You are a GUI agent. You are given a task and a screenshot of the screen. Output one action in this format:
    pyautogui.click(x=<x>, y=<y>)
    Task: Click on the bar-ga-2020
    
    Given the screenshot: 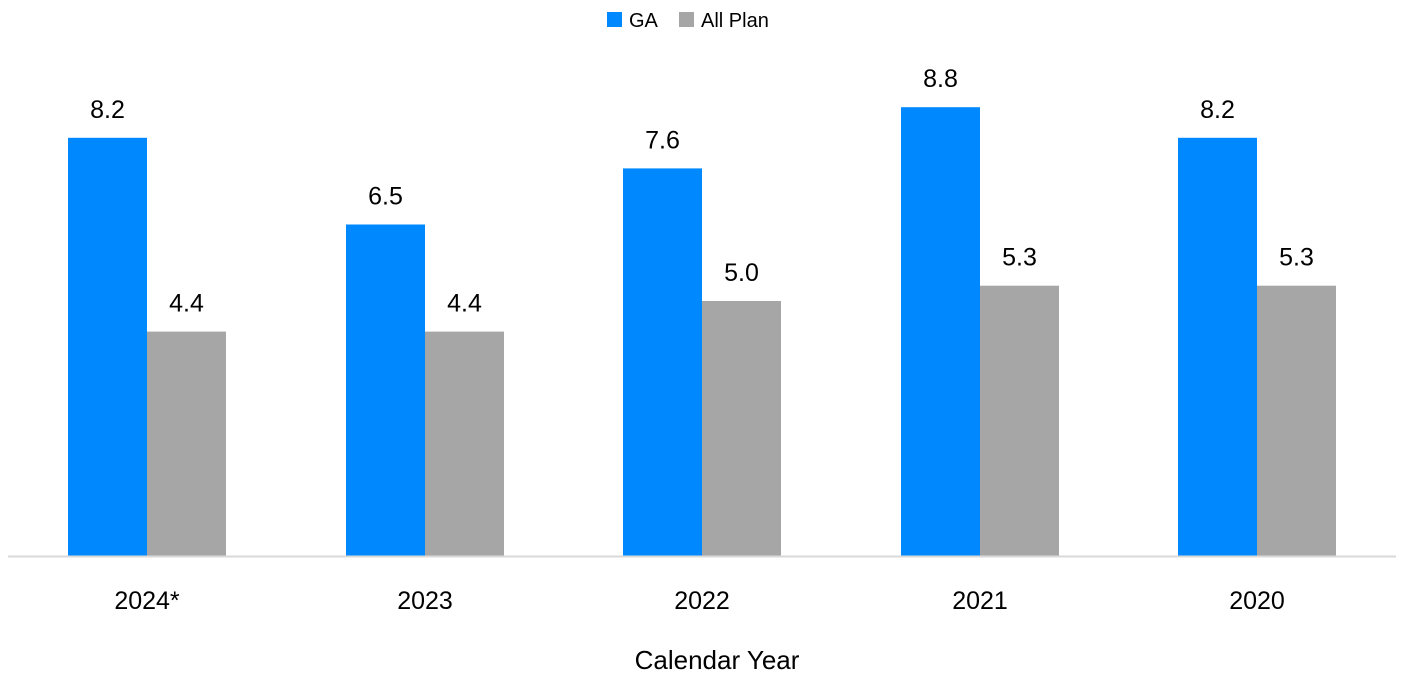 What is the action you would take?
    pyautogui.click(x=1217, y=347)
    